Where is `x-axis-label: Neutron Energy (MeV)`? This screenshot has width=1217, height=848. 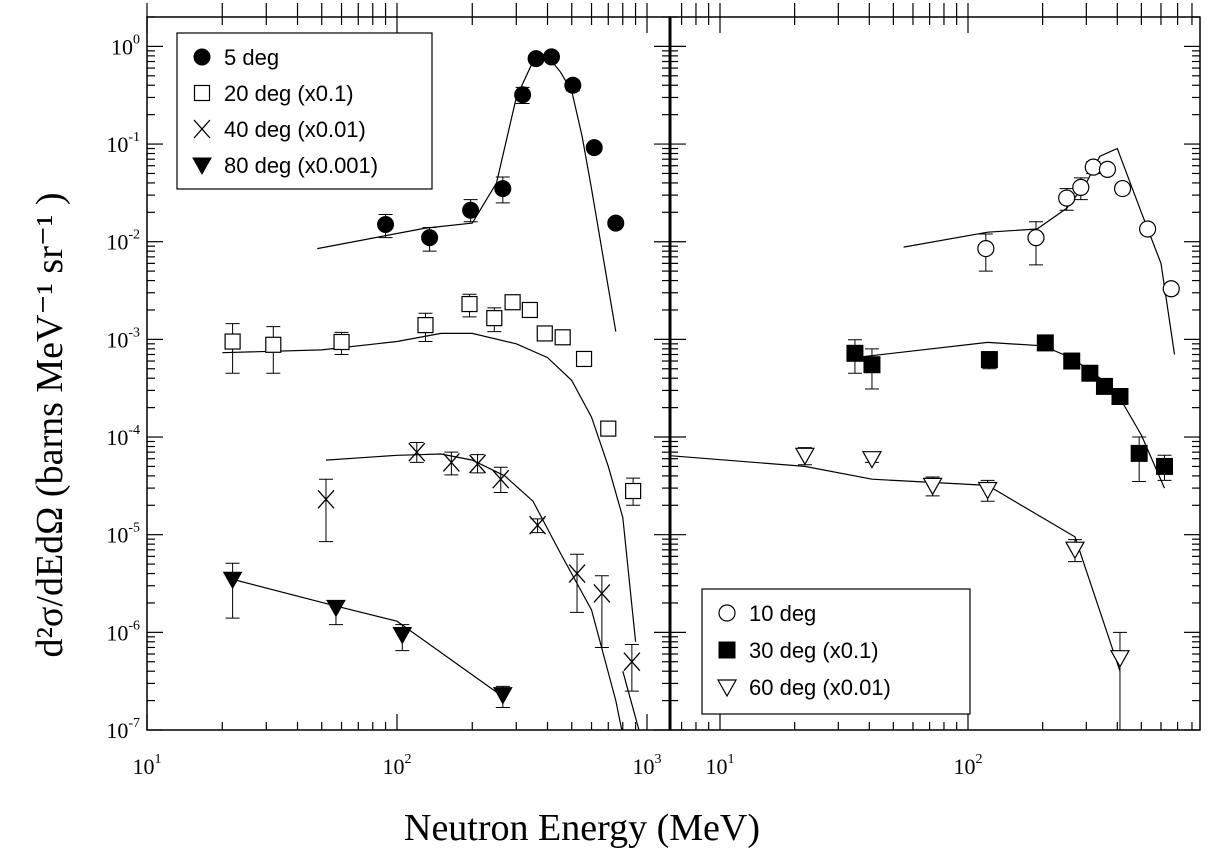
x-axis-label: Neutron Energy (MeV) is located at coordinates (582, 827).